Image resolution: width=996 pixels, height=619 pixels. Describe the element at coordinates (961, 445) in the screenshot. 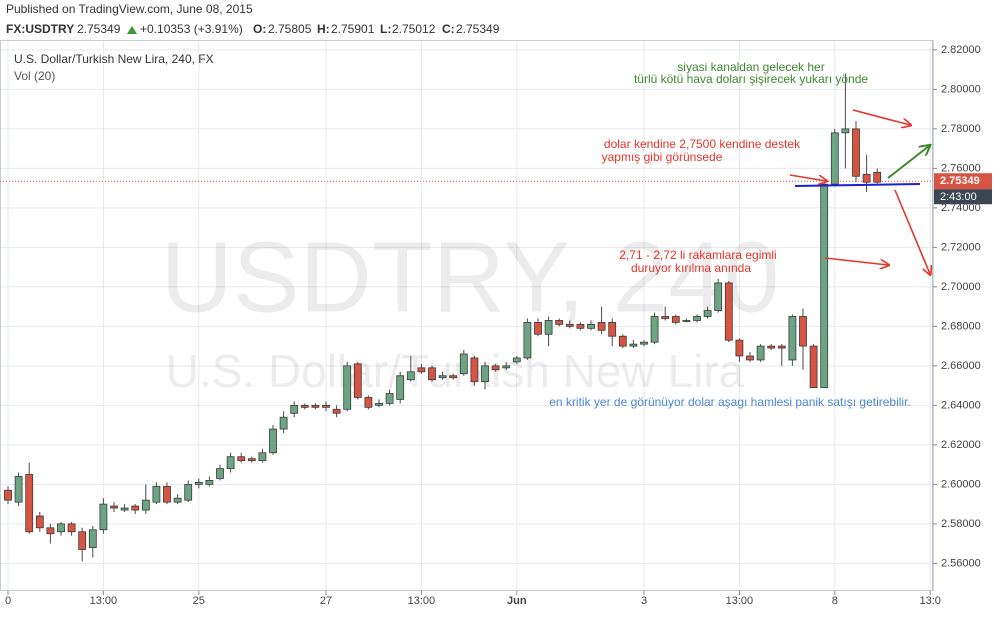

I see `y-tick-label: 2.62000` at that location.